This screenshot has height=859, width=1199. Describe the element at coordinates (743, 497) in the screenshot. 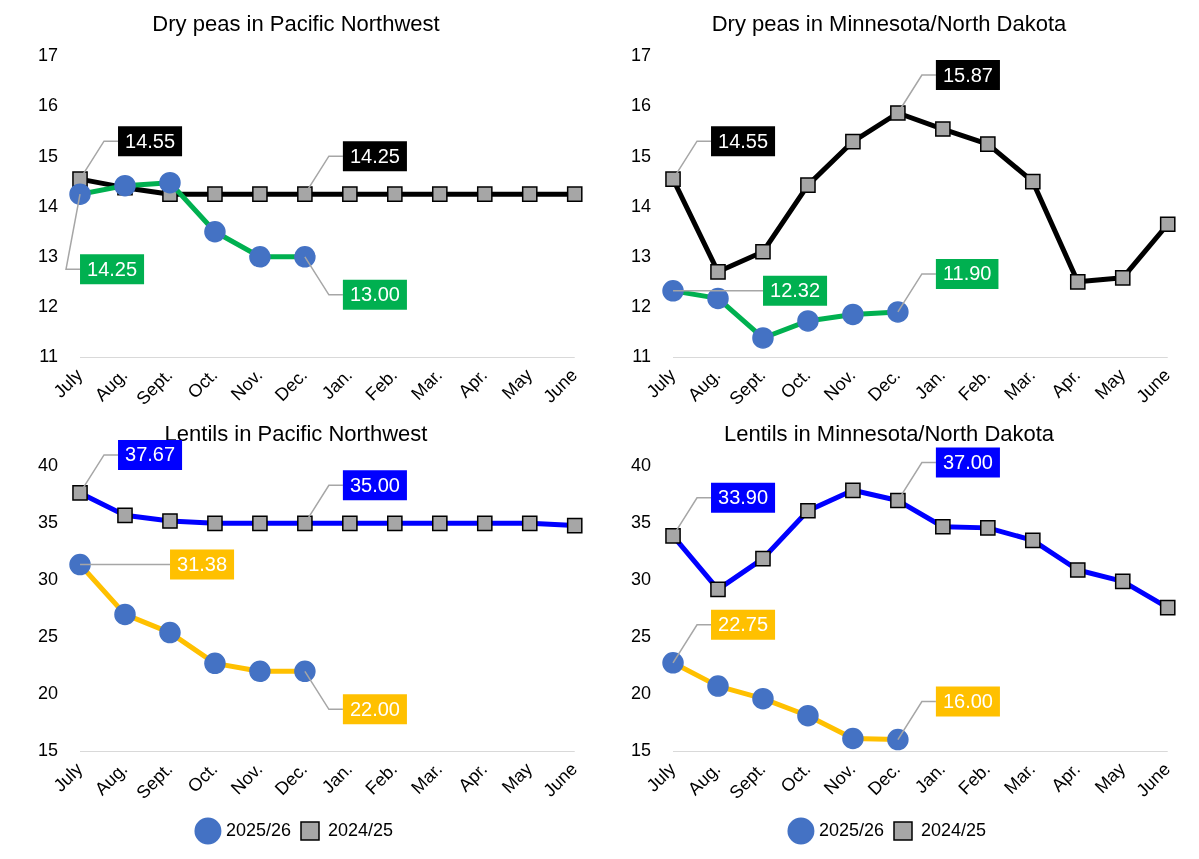

I see `data-label: 33.90` at that location.